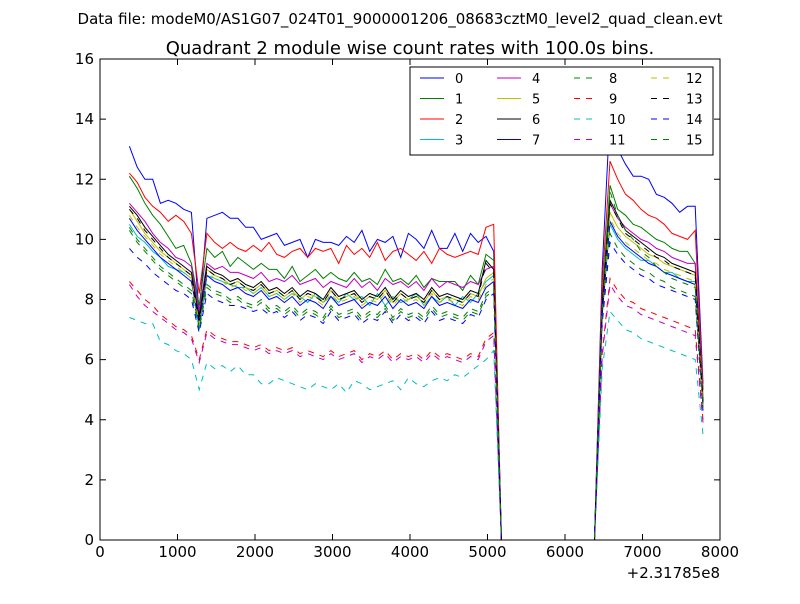 This screenshot has width=800, height=604. I want to click on y-tick-label: 6, so click(89, 360).